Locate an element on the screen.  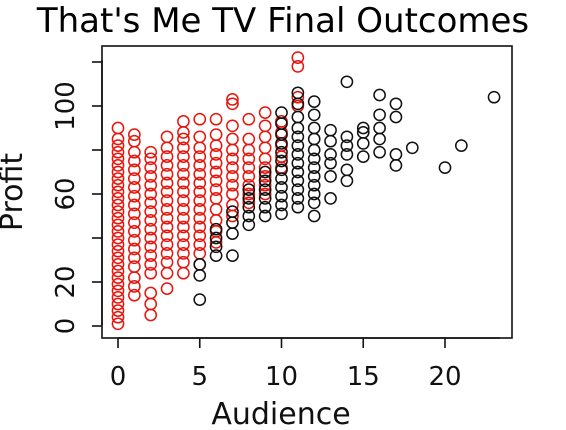
y-ticks: 0 20 60 100 is located at coordinates (76, 197).